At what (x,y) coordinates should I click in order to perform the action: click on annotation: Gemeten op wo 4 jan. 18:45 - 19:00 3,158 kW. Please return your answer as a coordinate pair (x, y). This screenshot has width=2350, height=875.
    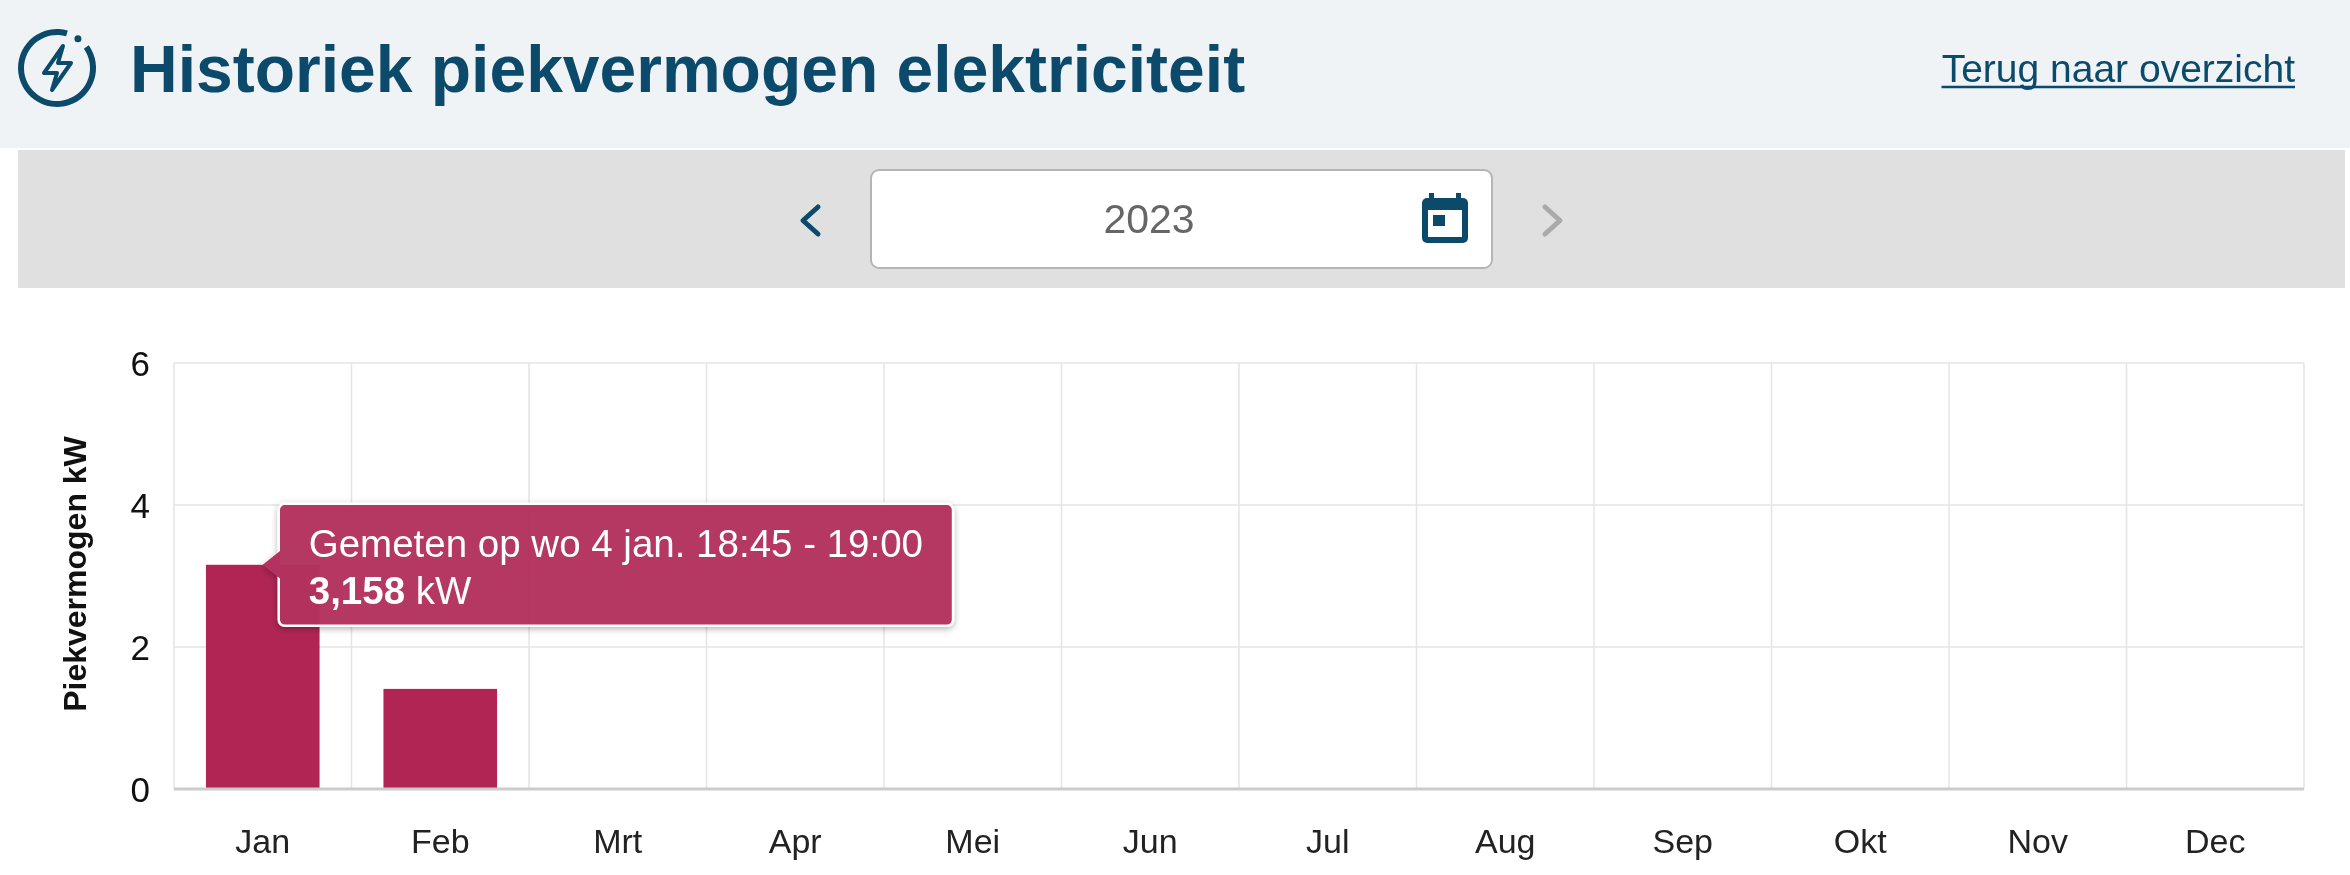
    Looking at the image, I should click on (616, 566).